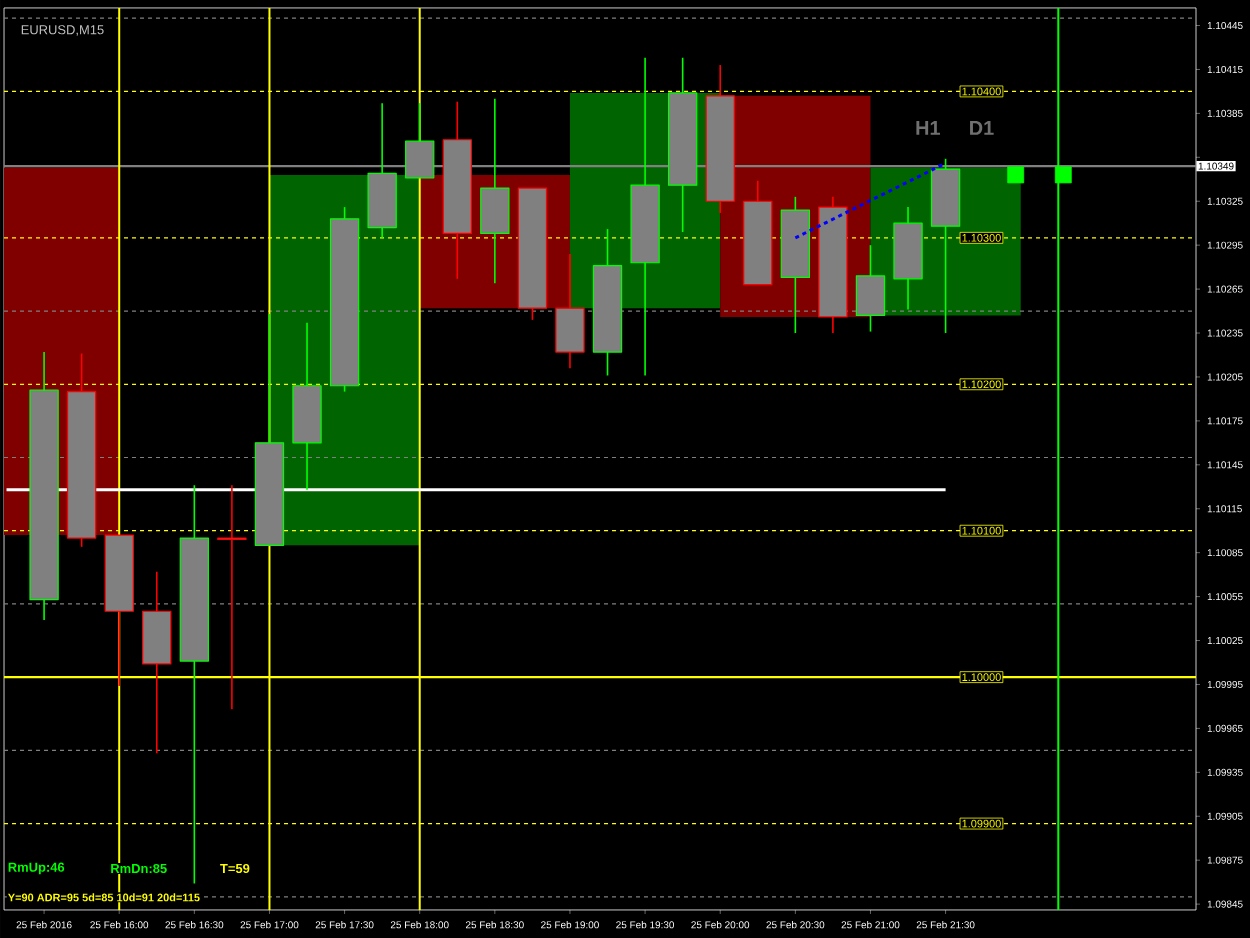  What do you see at coordinates (982, 128) in the screenshot?
I see `annotation: D1` at bounding box center [982, 128].